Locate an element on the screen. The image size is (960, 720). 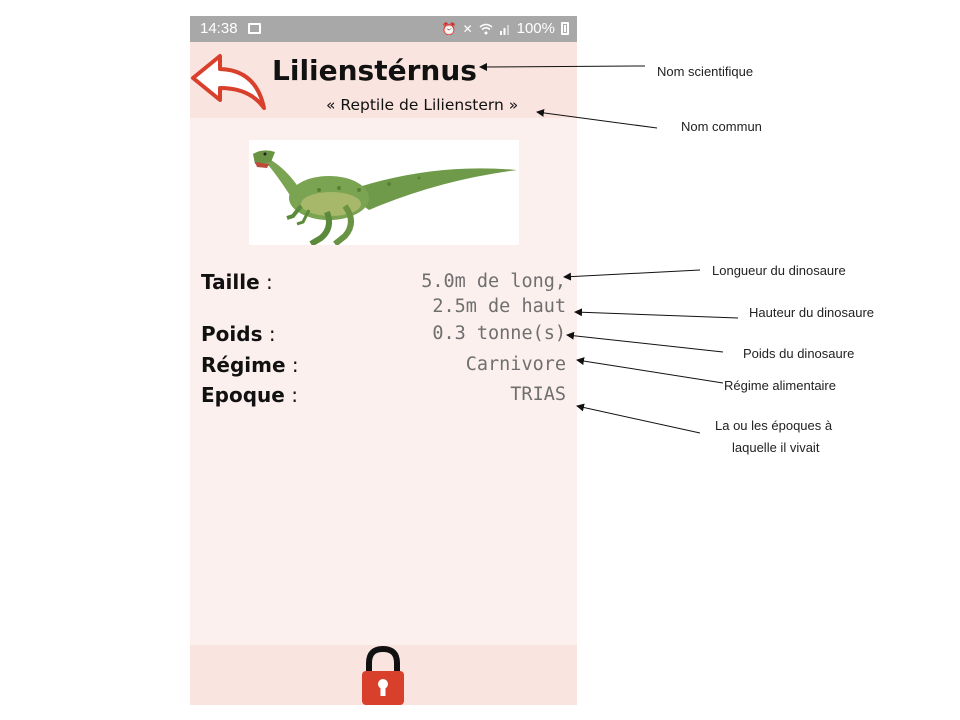
diet-label-text: Régime is located at coordinates (243, 365).